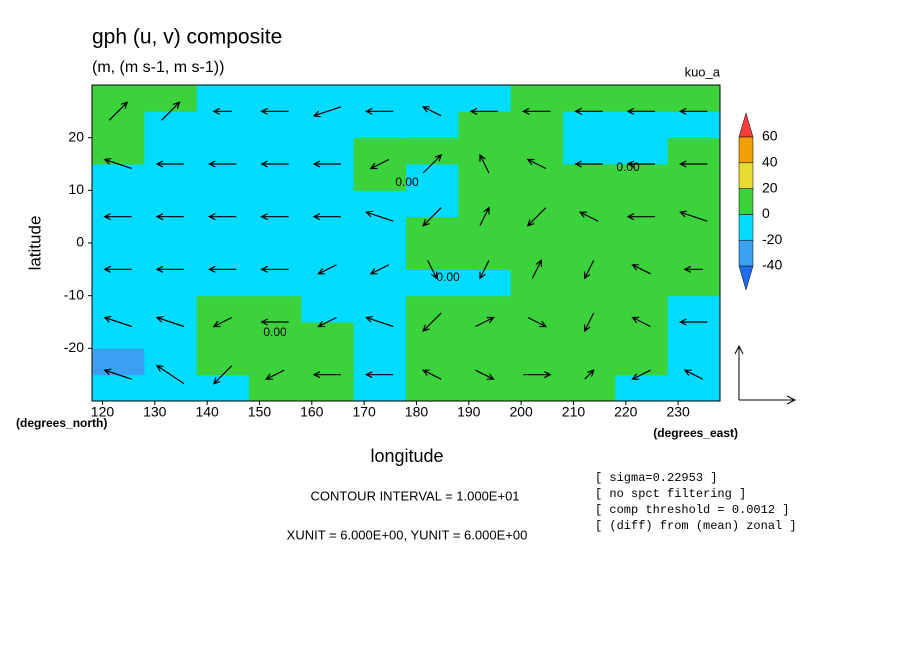 Image resolution: width=904 pixels, height=654 pixels. What do you see at coordinates (260, 412) in the screenshot?
I see `x-tick-label: 150` at bounding box center [260, 412].